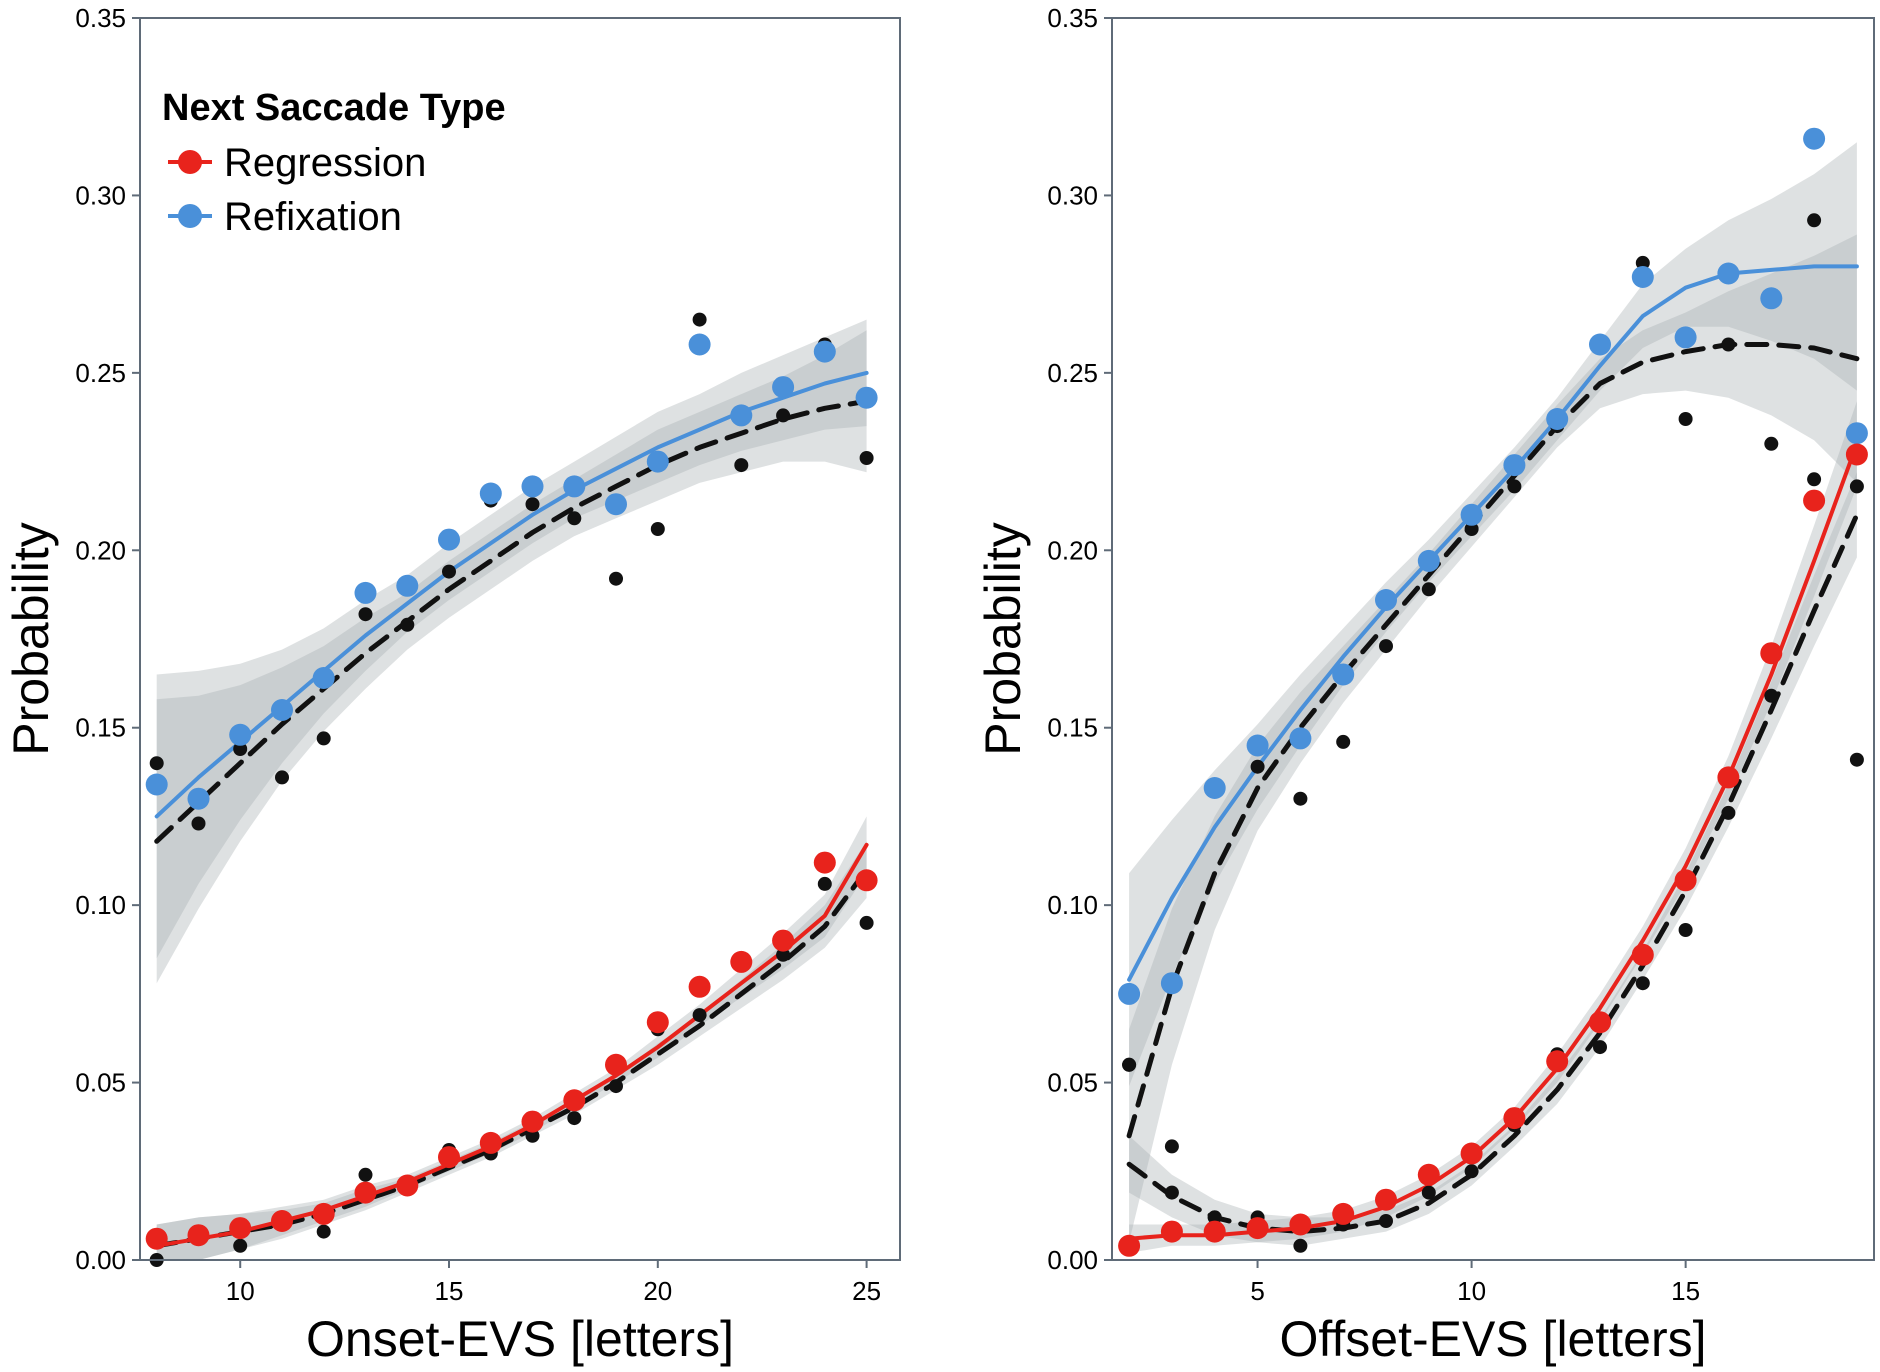 This screenshot has height=1372, width=1880. What do you see at coordinates (100, 1260) in the screenshot?
I see `left-y-tick-label: 0.00` at bounding box center [100, 1260].